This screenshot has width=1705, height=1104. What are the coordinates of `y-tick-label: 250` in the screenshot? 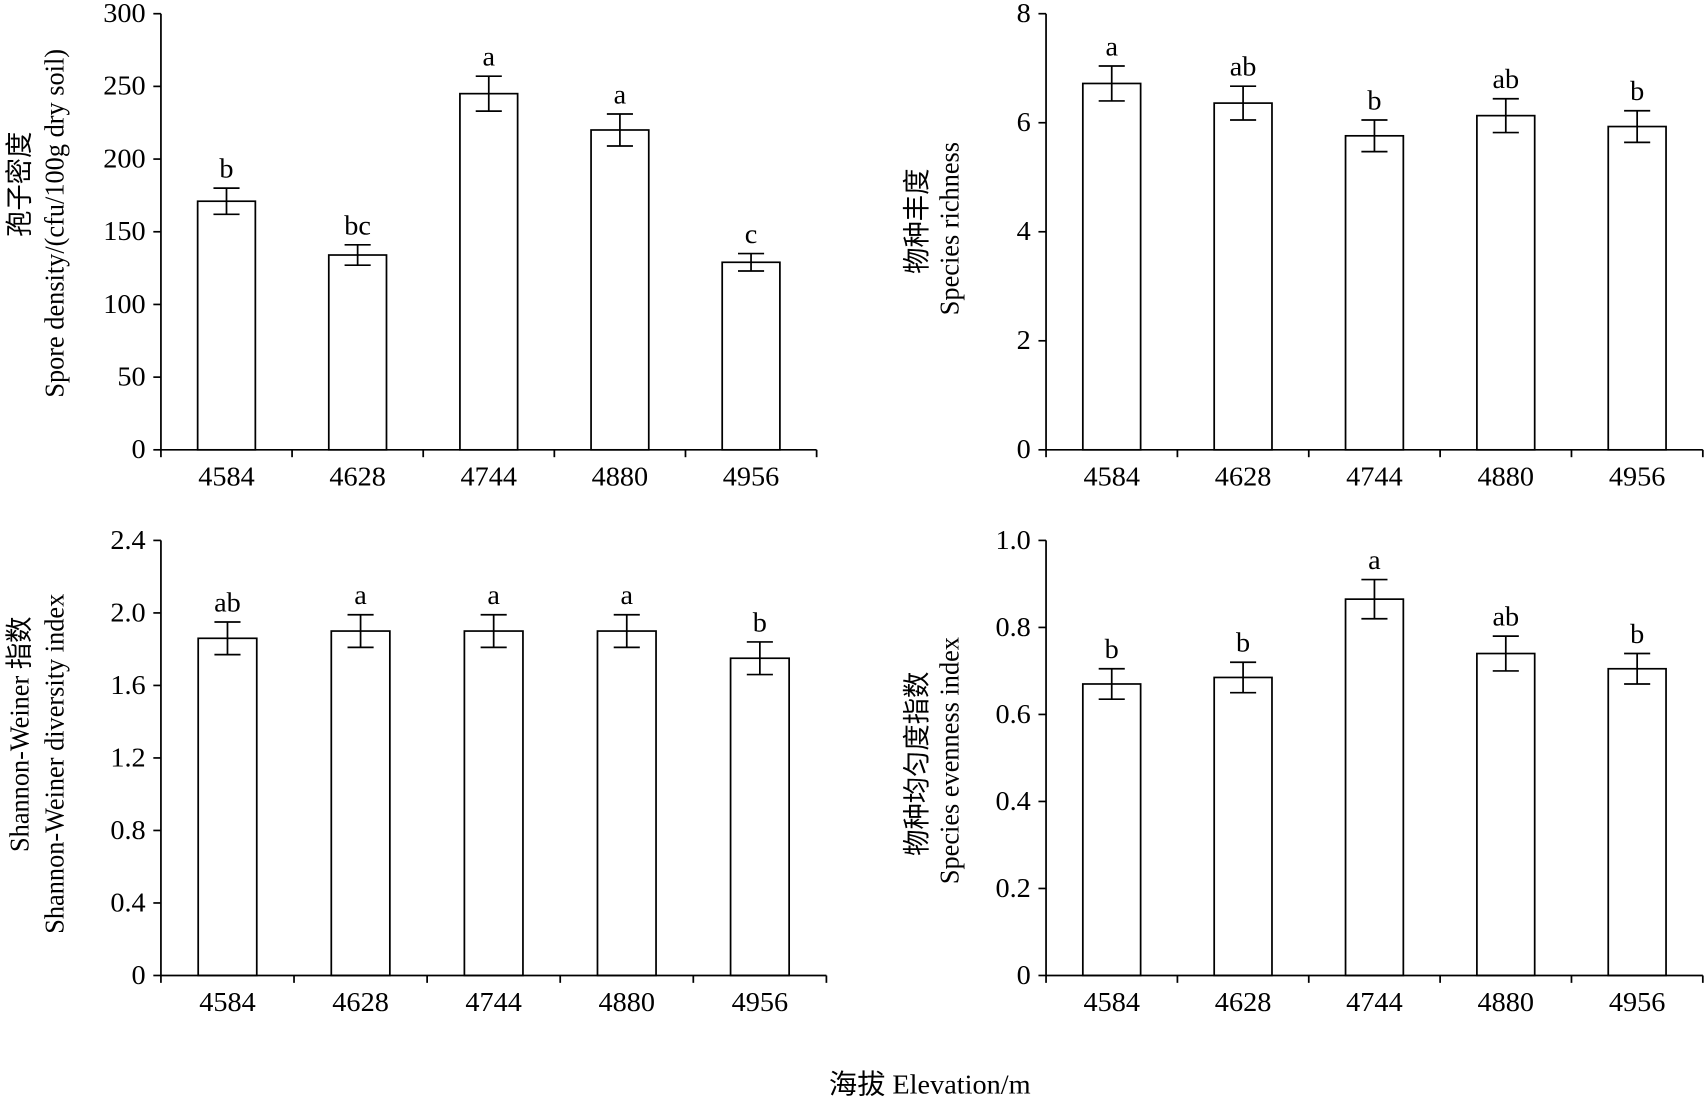 It's located at (124, 86).